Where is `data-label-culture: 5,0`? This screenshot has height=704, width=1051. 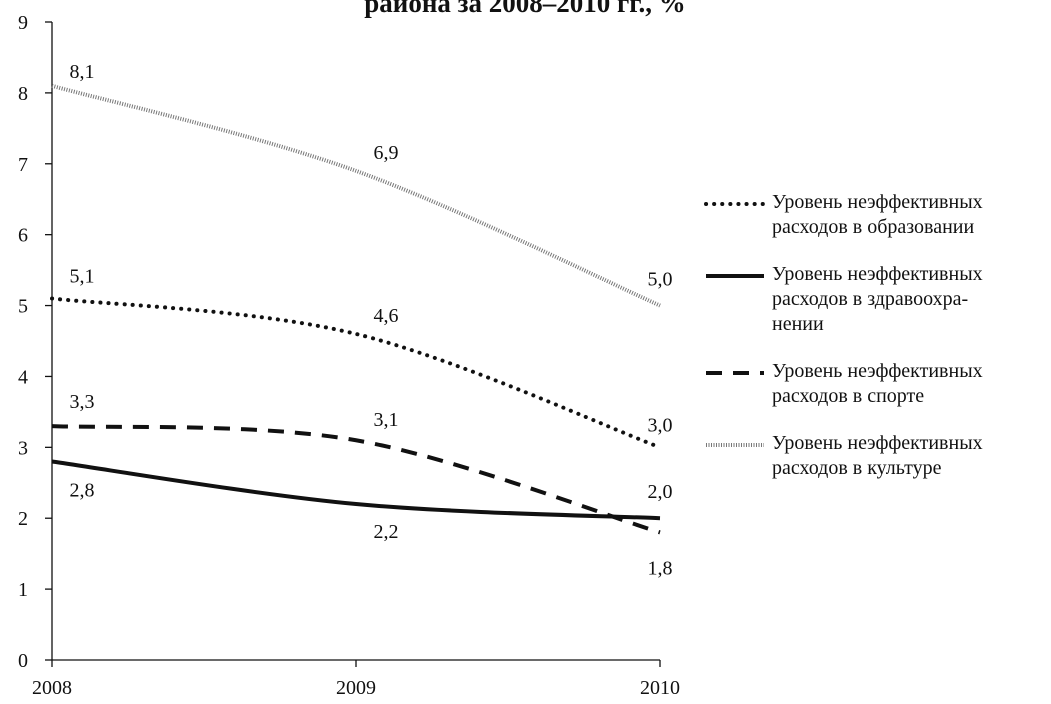
data-label-culture: 5,0 is located at coordinates (660, 280).